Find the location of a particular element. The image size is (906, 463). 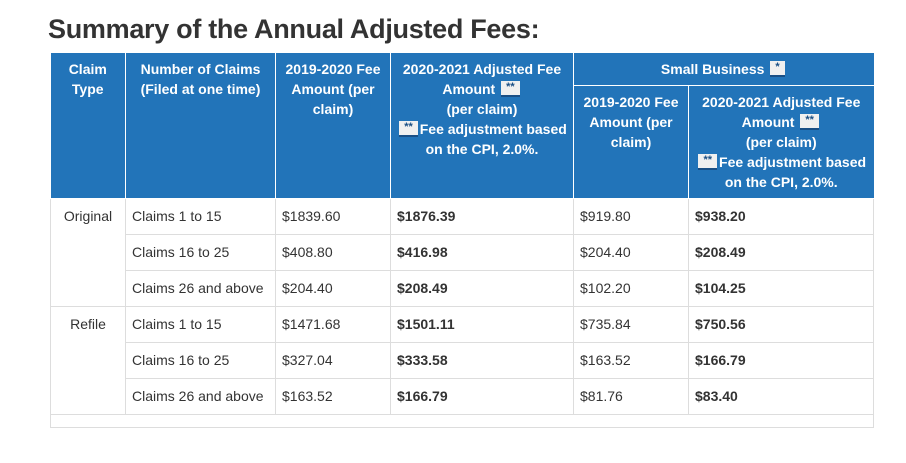

header-number-of-claims: Number of Claims (Filed at one time) is located at coordinates (200, 126).